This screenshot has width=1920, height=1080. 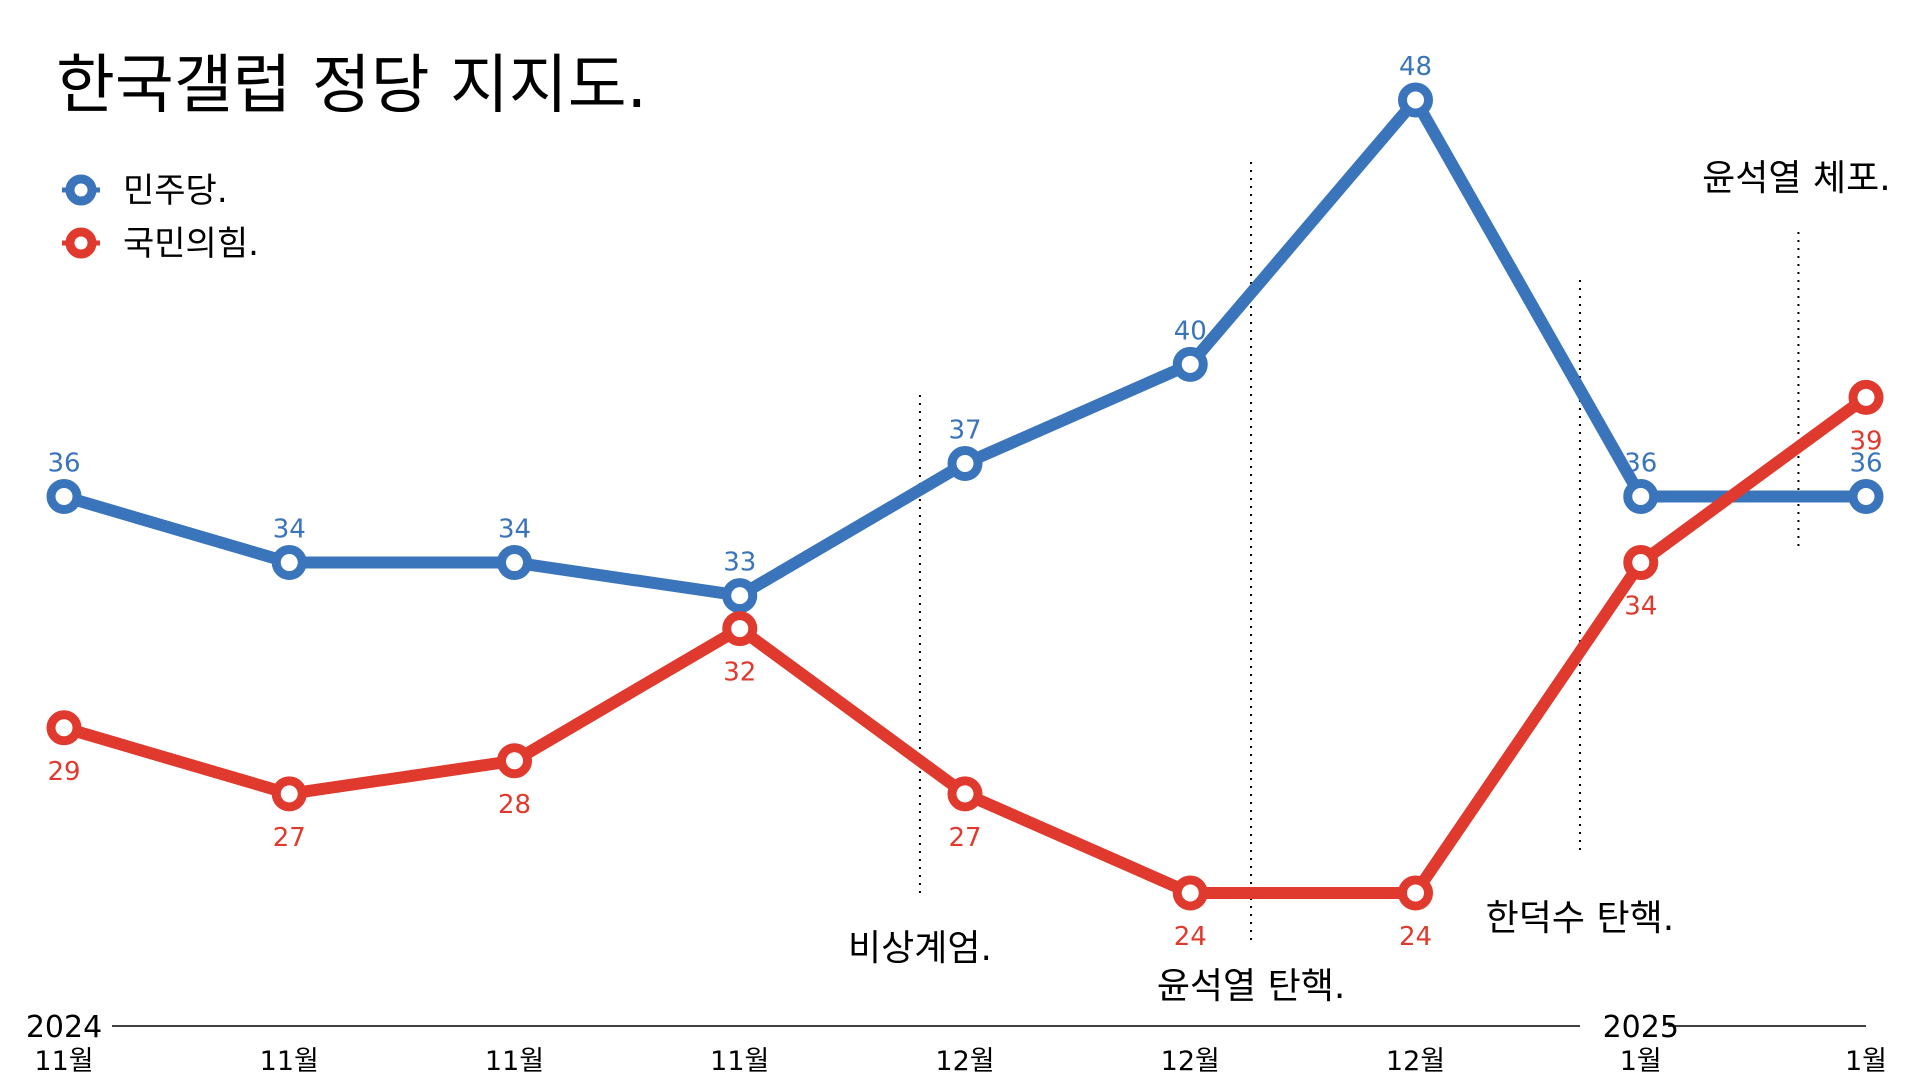 What do you see at coordinates (956, 1043) in the screenshot?
I see `x-axis: 2024 2025 11월 11월 11월 11월 12월 12월 12월 1월 1월` at bounding box center [956, 1043].